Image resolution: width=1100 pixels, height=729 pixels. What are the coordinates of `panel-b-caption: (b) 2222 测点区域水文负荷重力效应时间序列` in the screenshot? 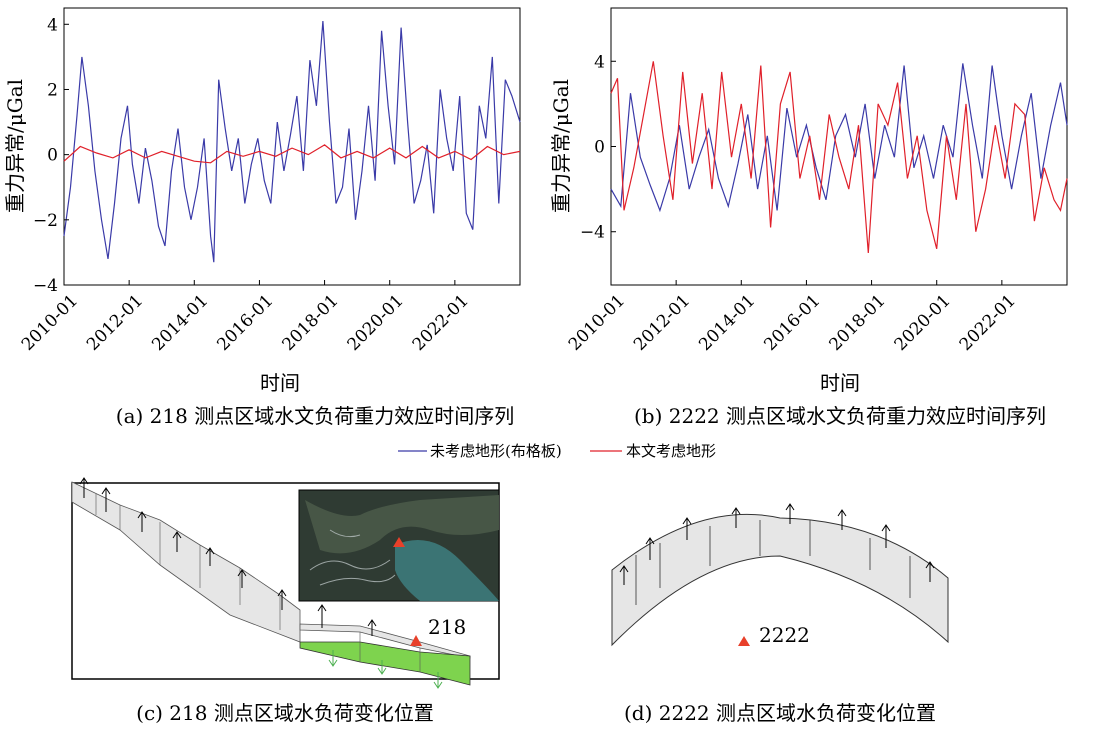 It's located at (840, 416).